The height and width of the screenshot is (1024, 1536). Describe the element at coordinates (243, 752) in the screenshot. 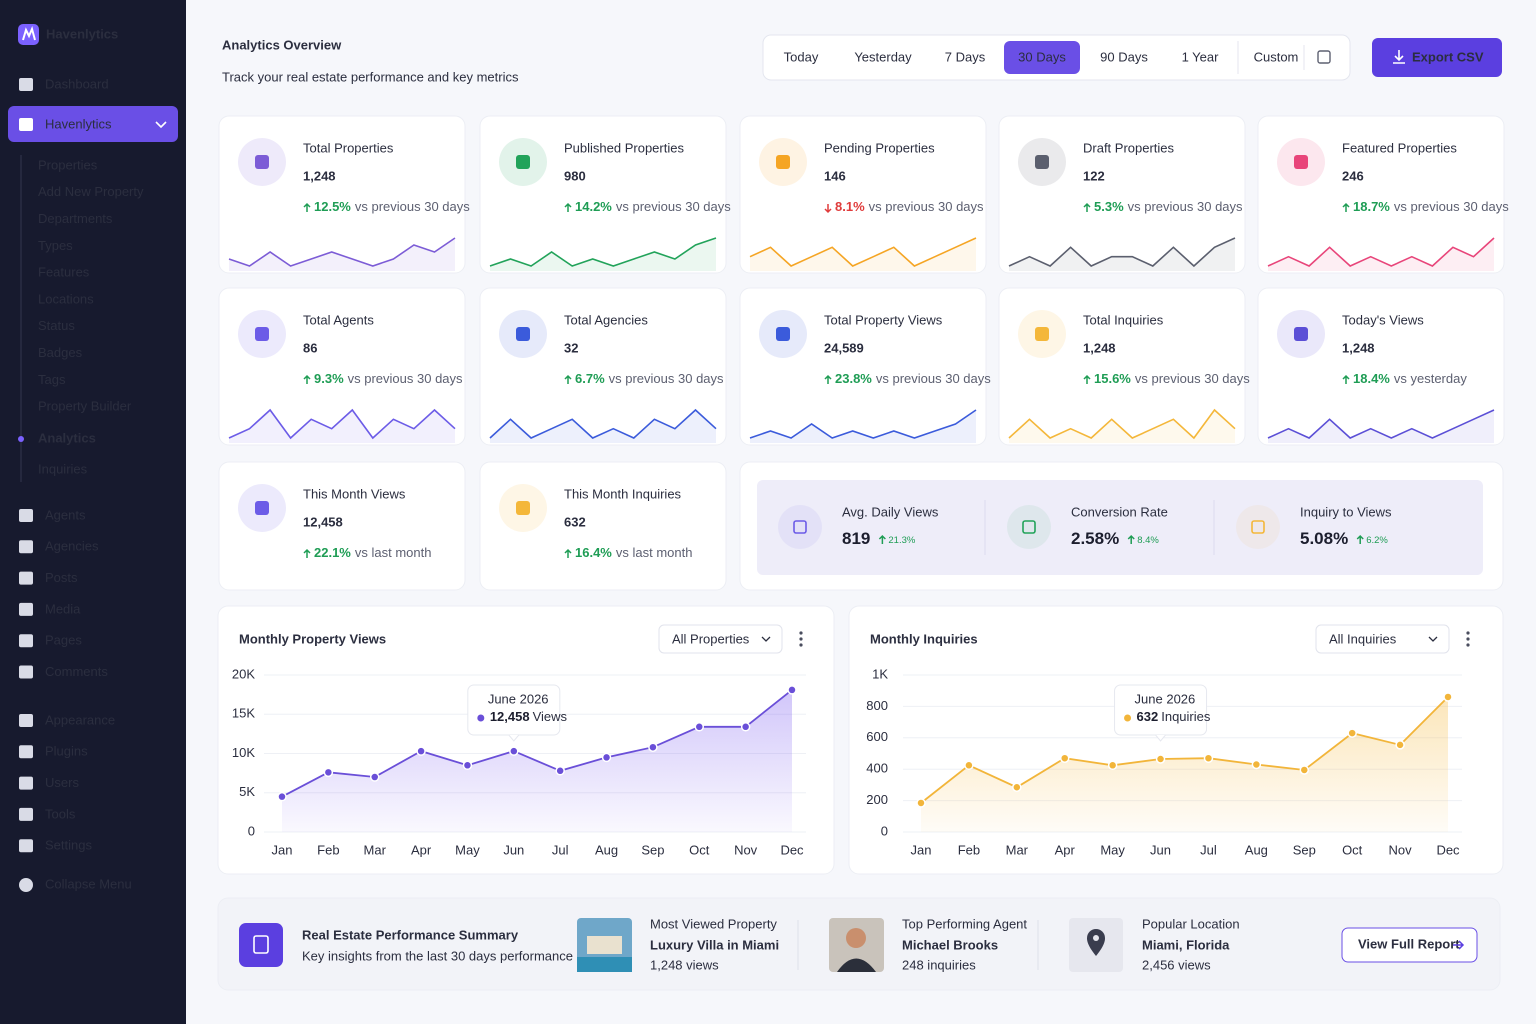

I see `y-tick-label: 10K` at that location.